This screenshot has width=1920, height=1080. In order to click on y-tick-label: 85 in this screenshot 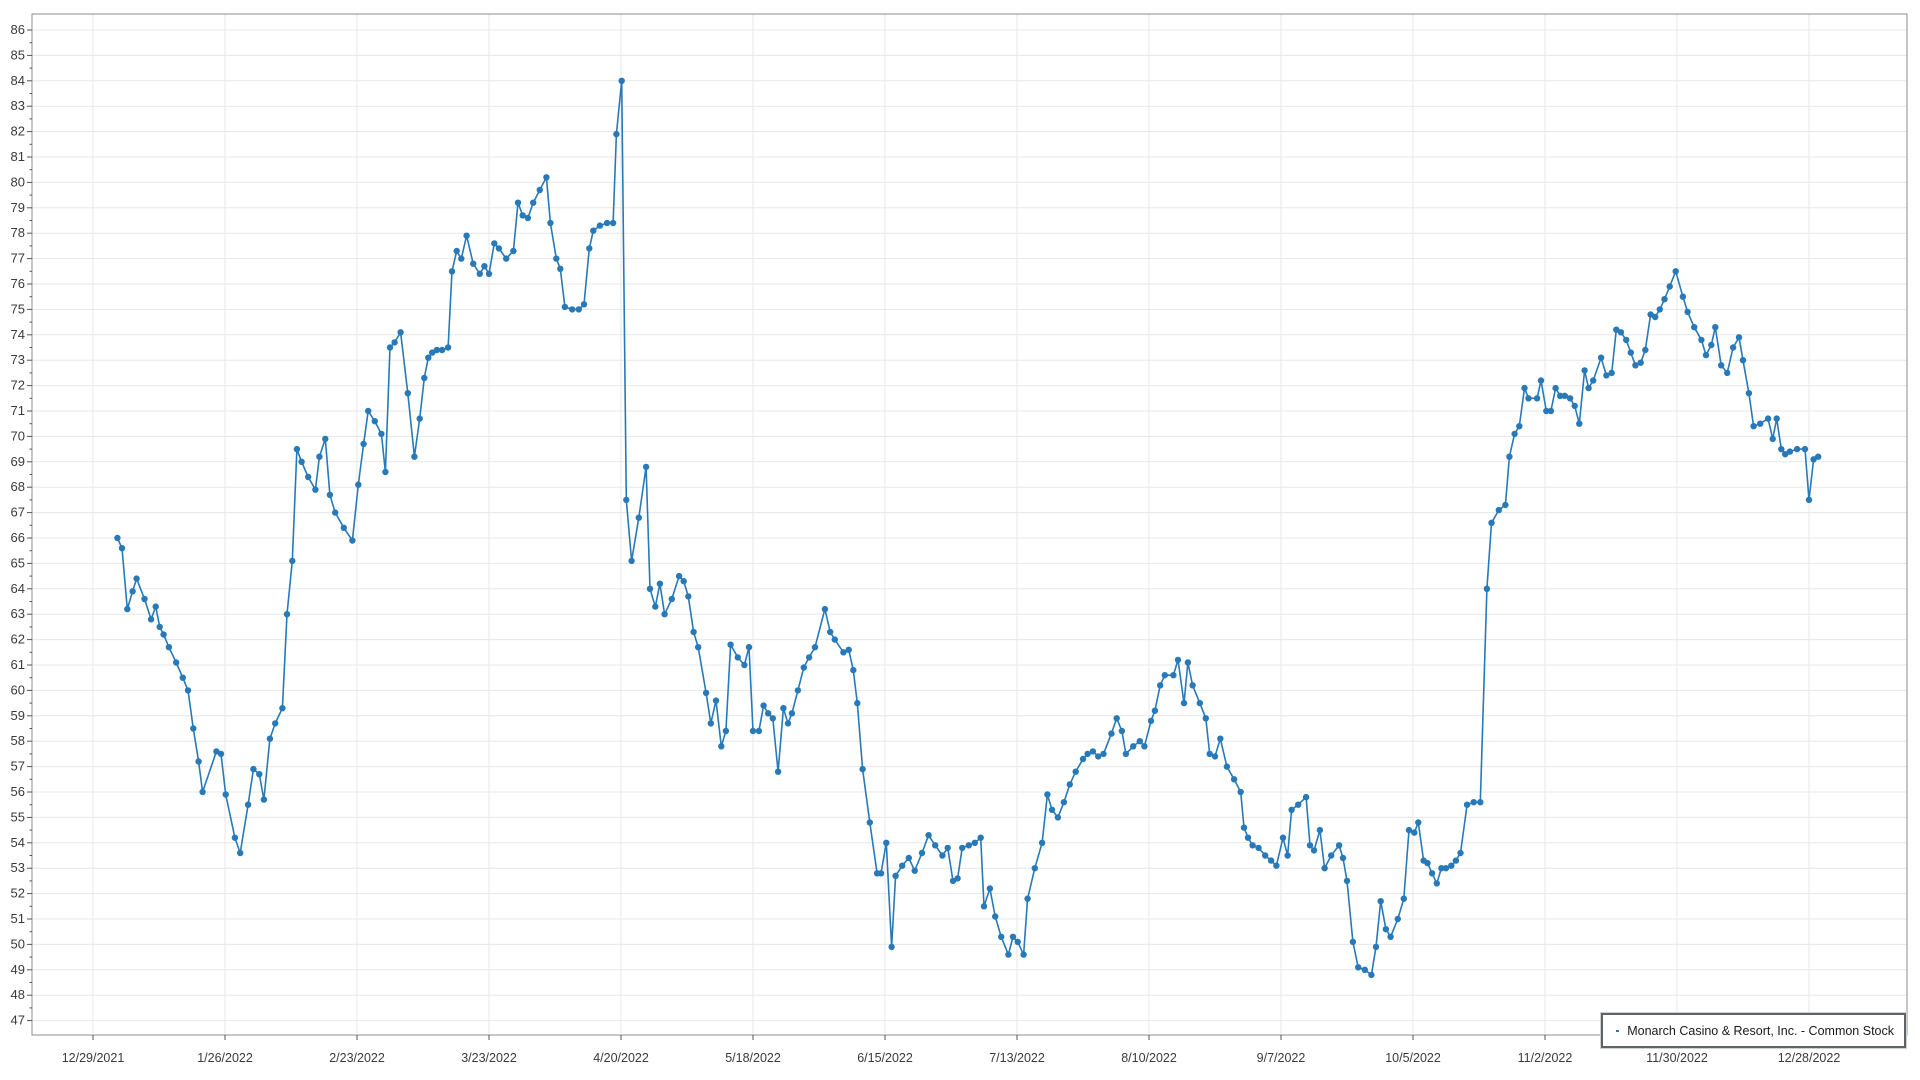, I will do `click(18, 54)`.